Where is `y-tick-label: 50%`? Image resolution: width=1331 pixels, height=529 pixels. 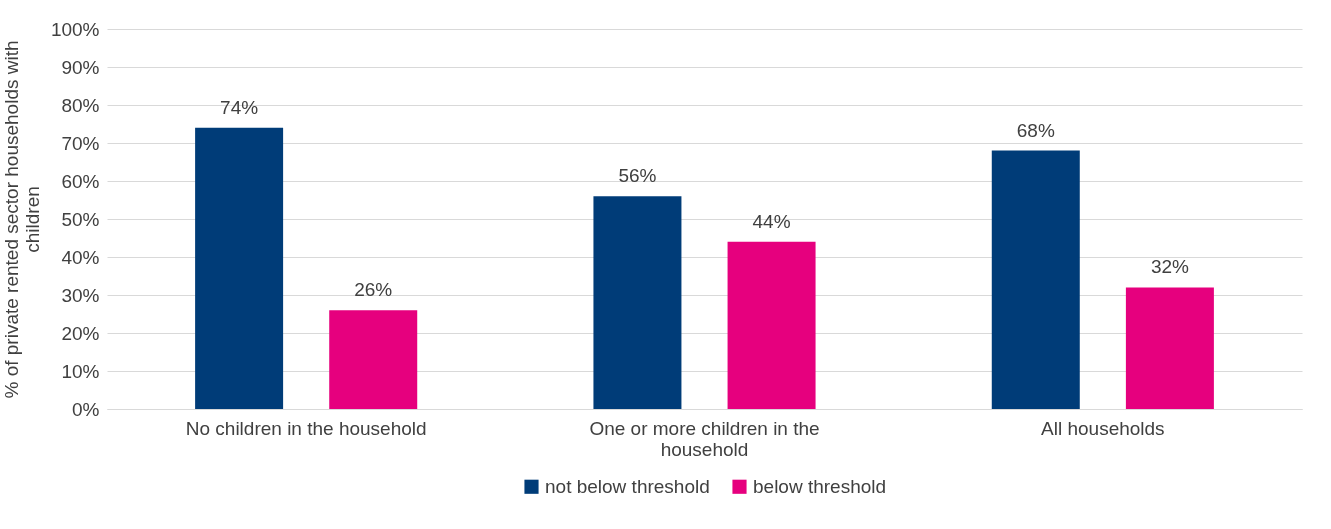 y-tick-label: 50% is located at coordinates (80, 219).